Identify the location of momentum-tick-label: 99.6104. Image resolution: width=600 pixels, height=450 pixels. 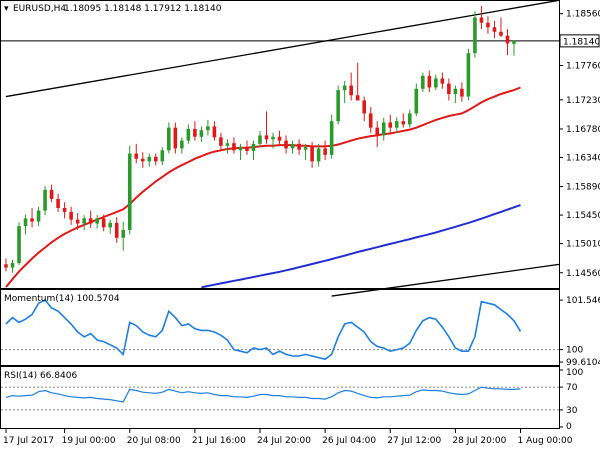
(583, 363).